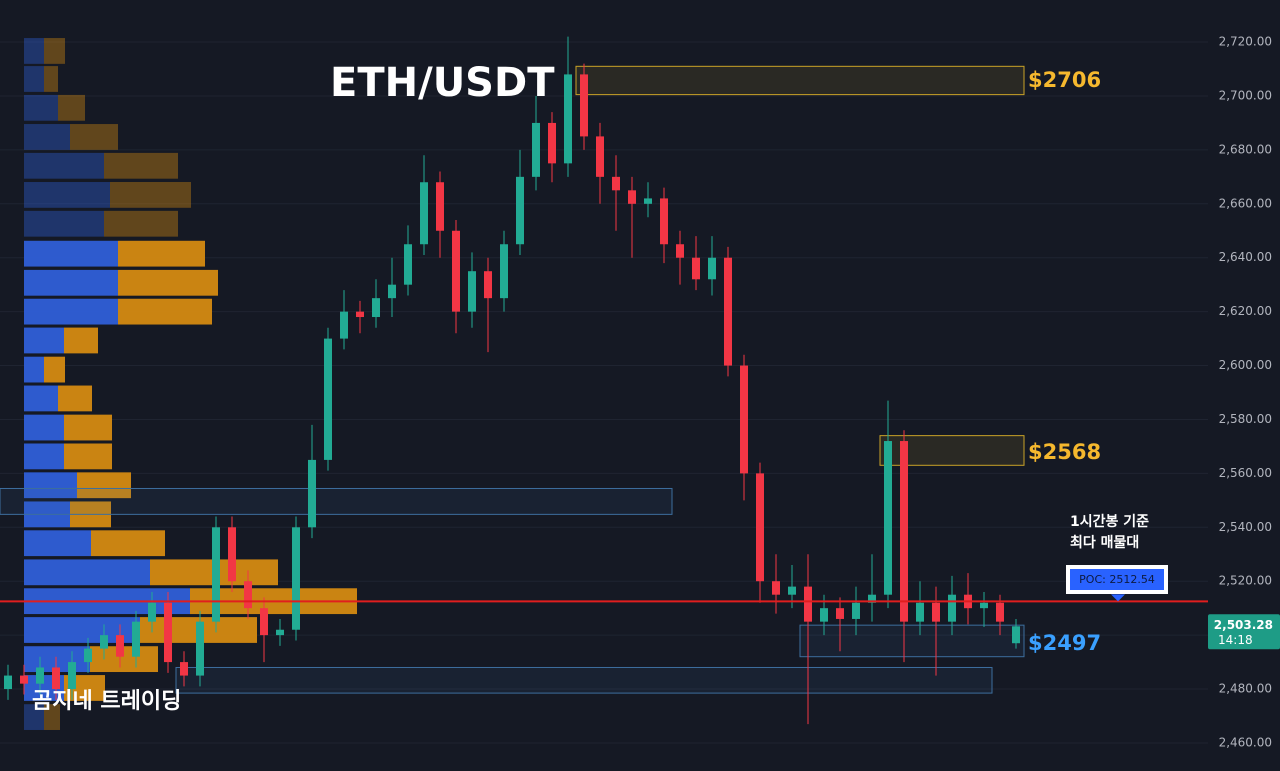 Image resolution: width=1280 pixels, height=771 pixels. Describe the element at coordinates (1104, 543) in the screenshot. I see `note-line: 최다 매물대` at that location.